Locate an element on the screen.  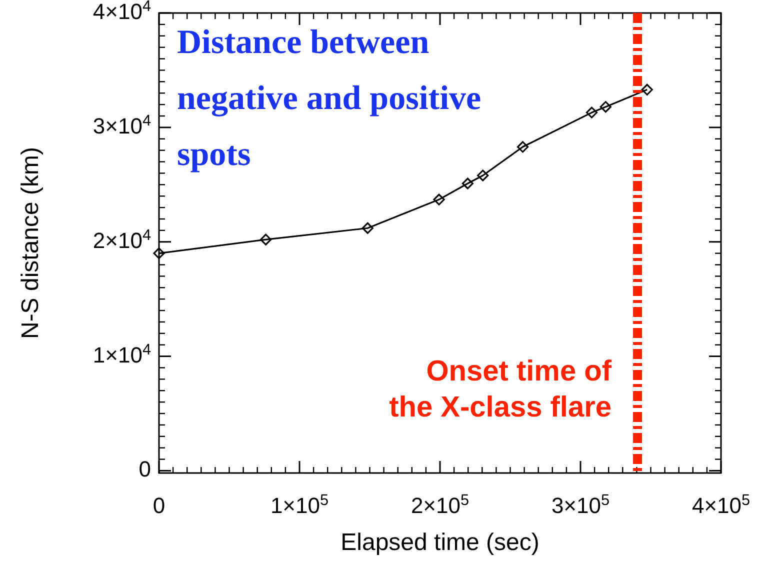
y-tick-label: 0 is located at coordinates (144, 469).